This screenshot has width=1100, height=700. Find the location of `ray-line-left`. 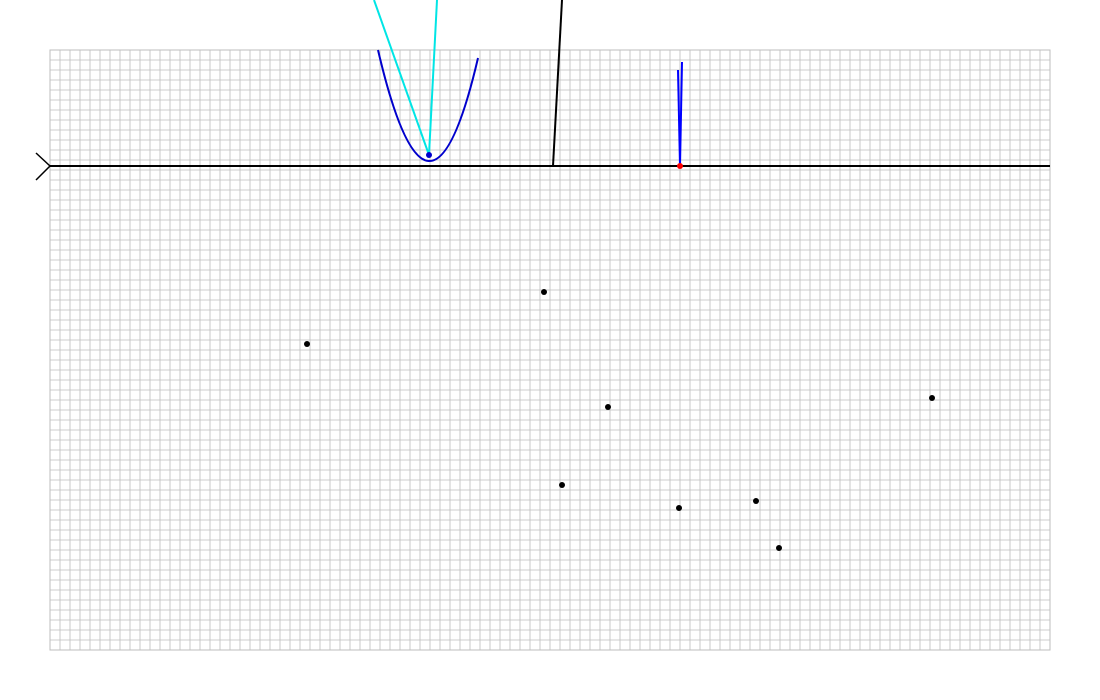

ray-line-left is located at coordinates (401, 78).